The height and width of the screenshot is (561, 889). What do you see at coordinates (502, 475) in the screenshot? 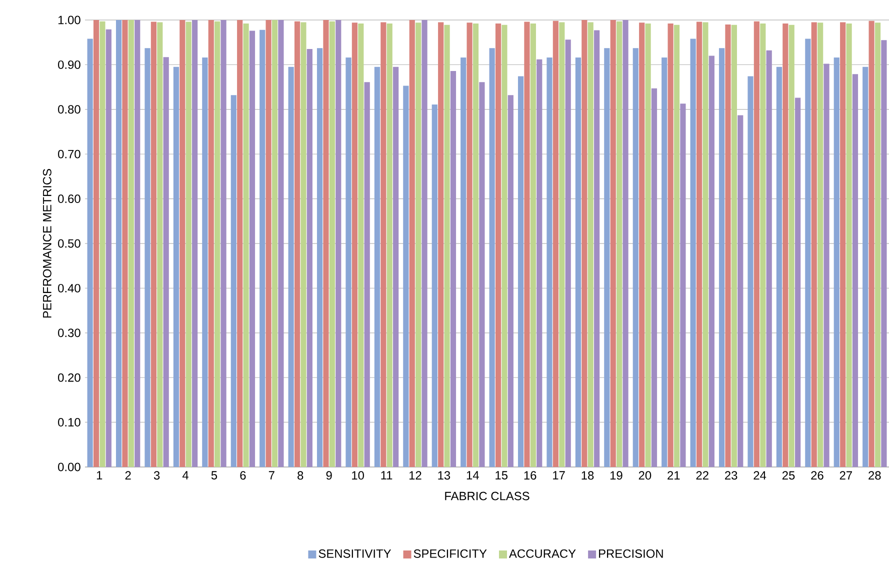
I see `x-tick-label: 15` at bounding box center [502, 475].